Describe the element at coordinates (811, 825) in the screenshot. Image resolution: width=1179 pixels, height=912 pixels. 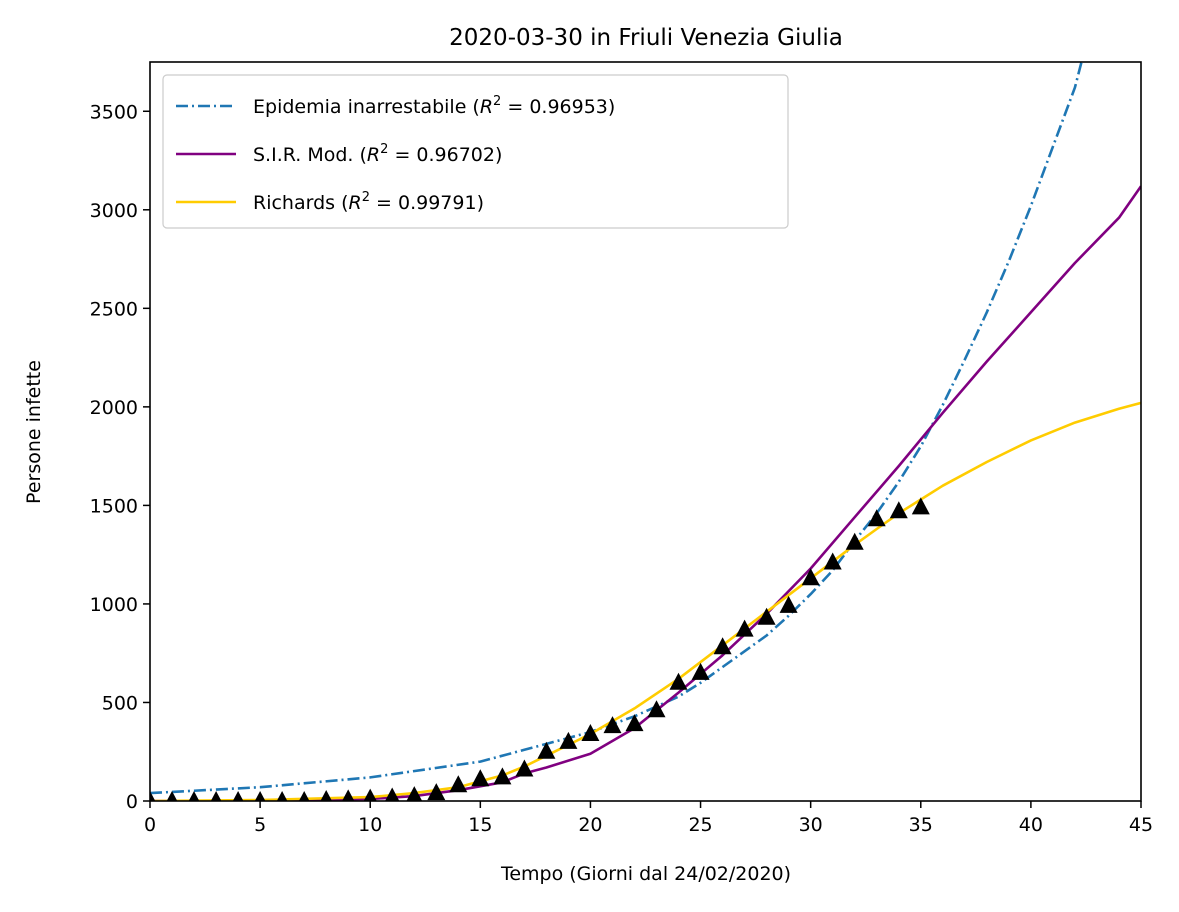
I see `x-tick-label: 30` at that location.